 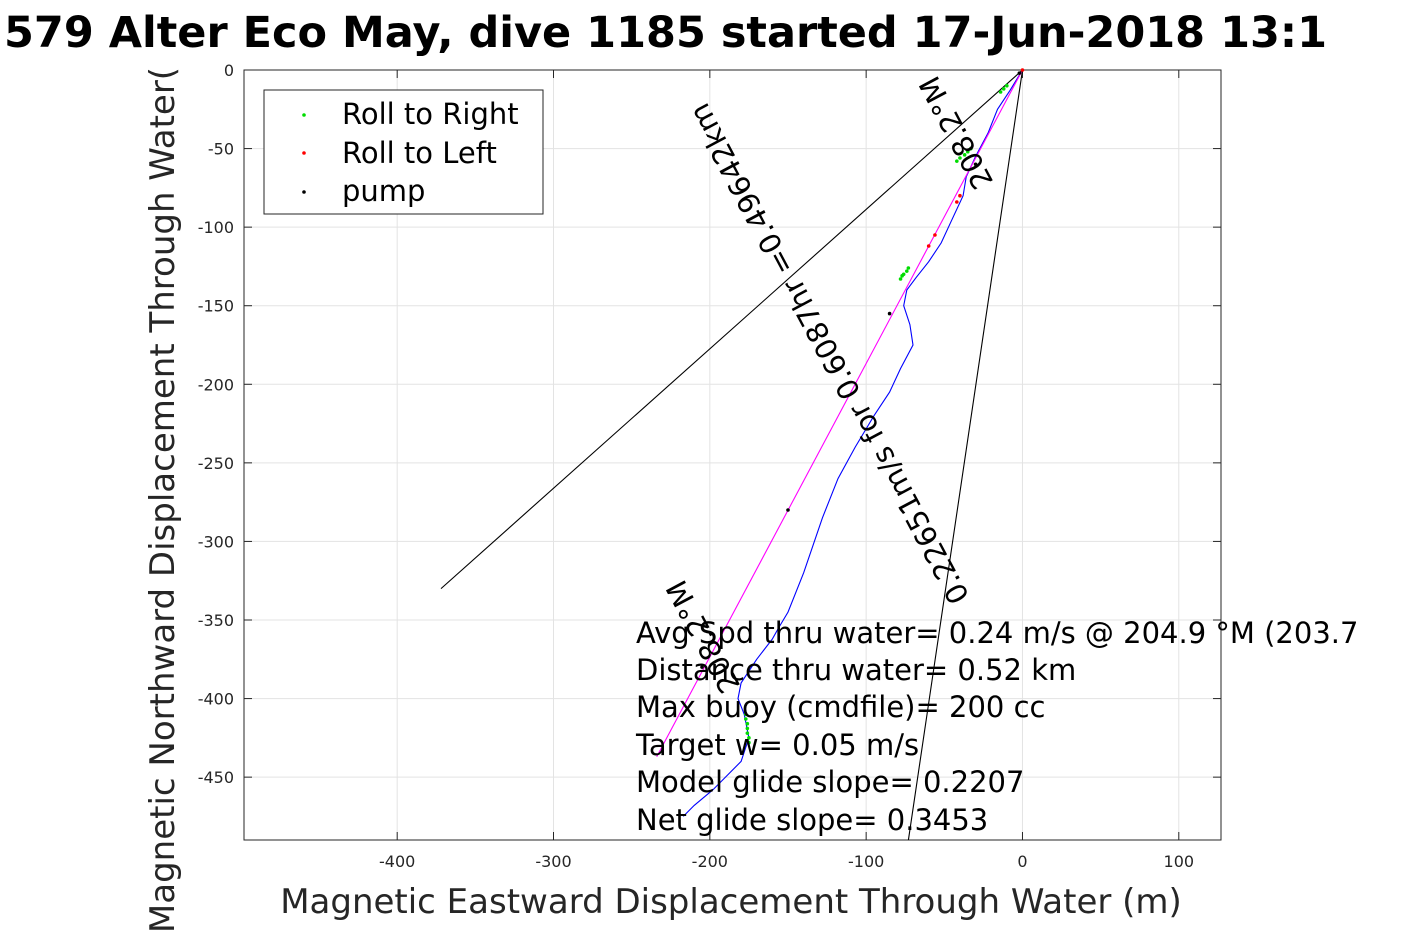 What do you see at coordinates (216, 541) in the screenshot?
I see `y-tick-label: -300` at bounding box center [216, 541].